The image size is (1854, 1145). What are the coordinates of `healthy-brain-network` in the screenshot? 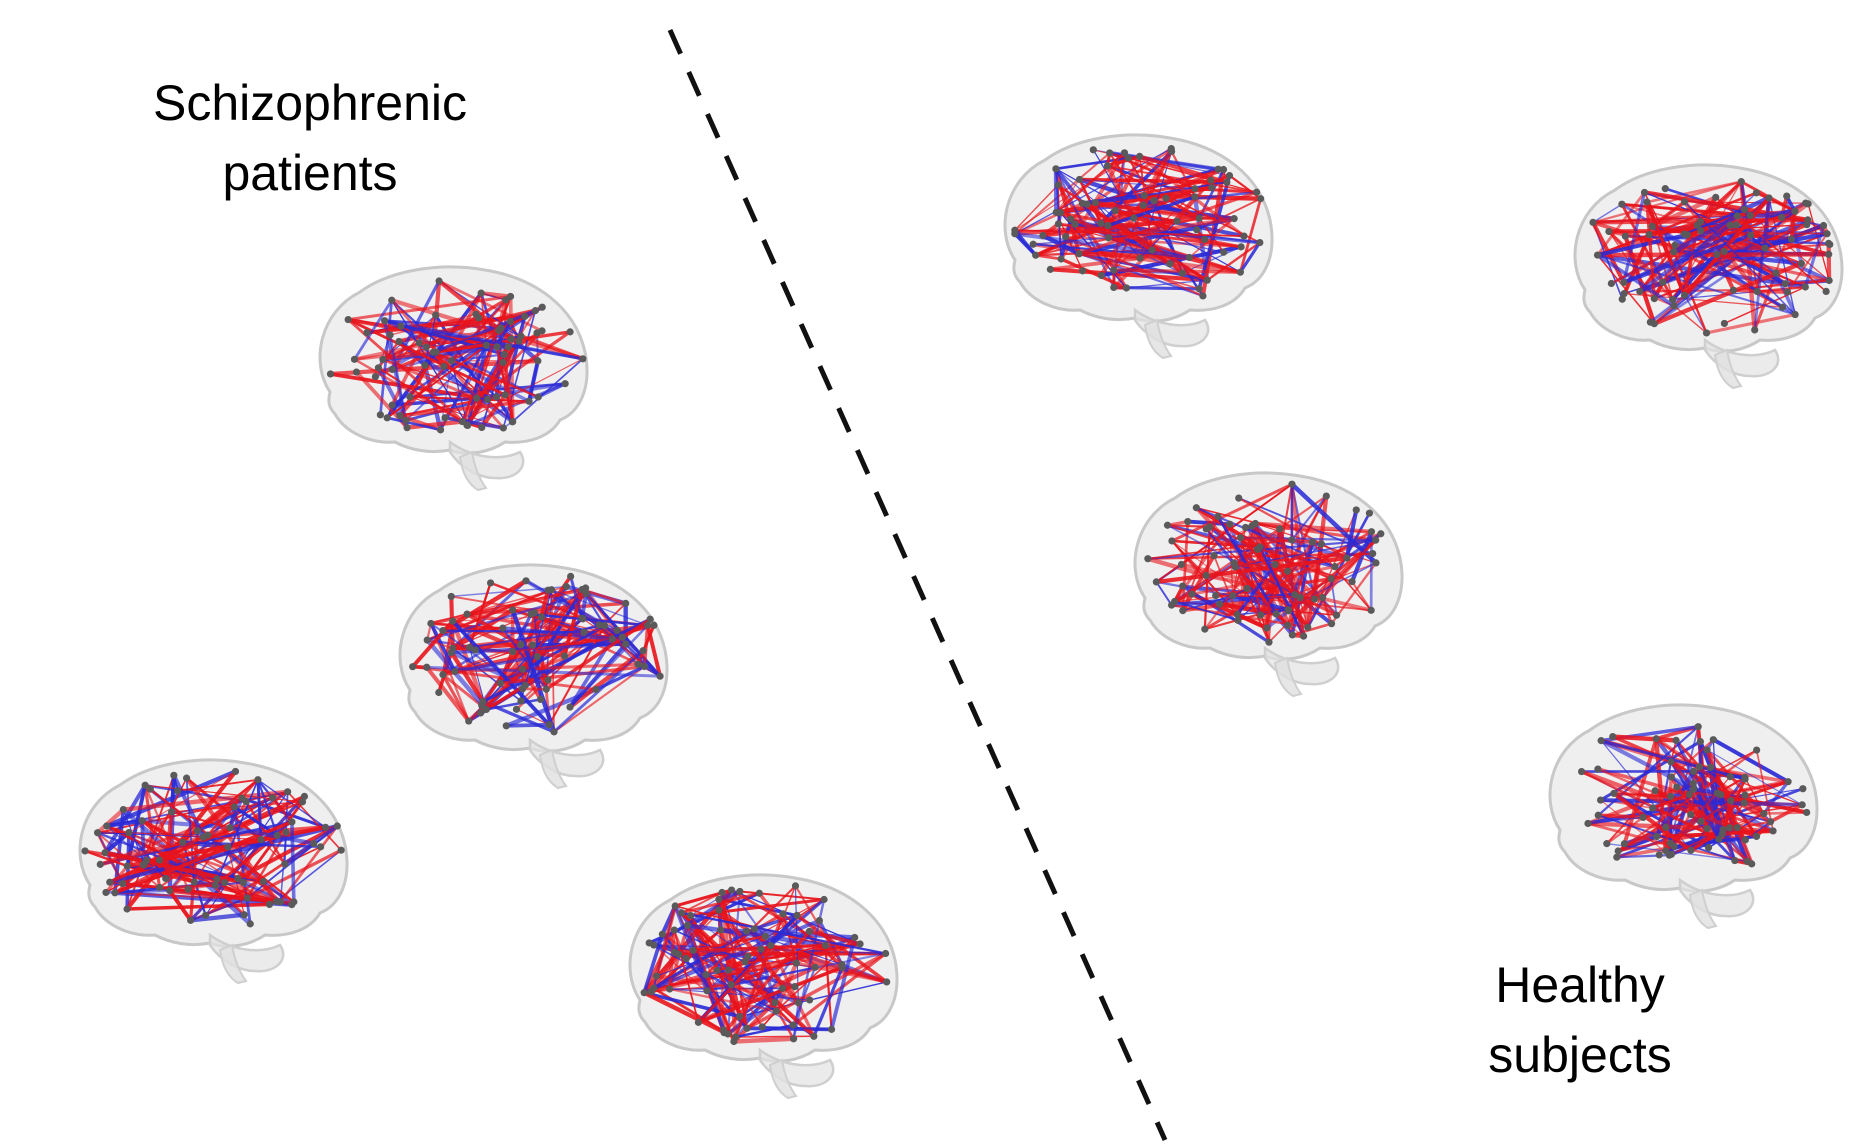 It's located at (1138, 246).